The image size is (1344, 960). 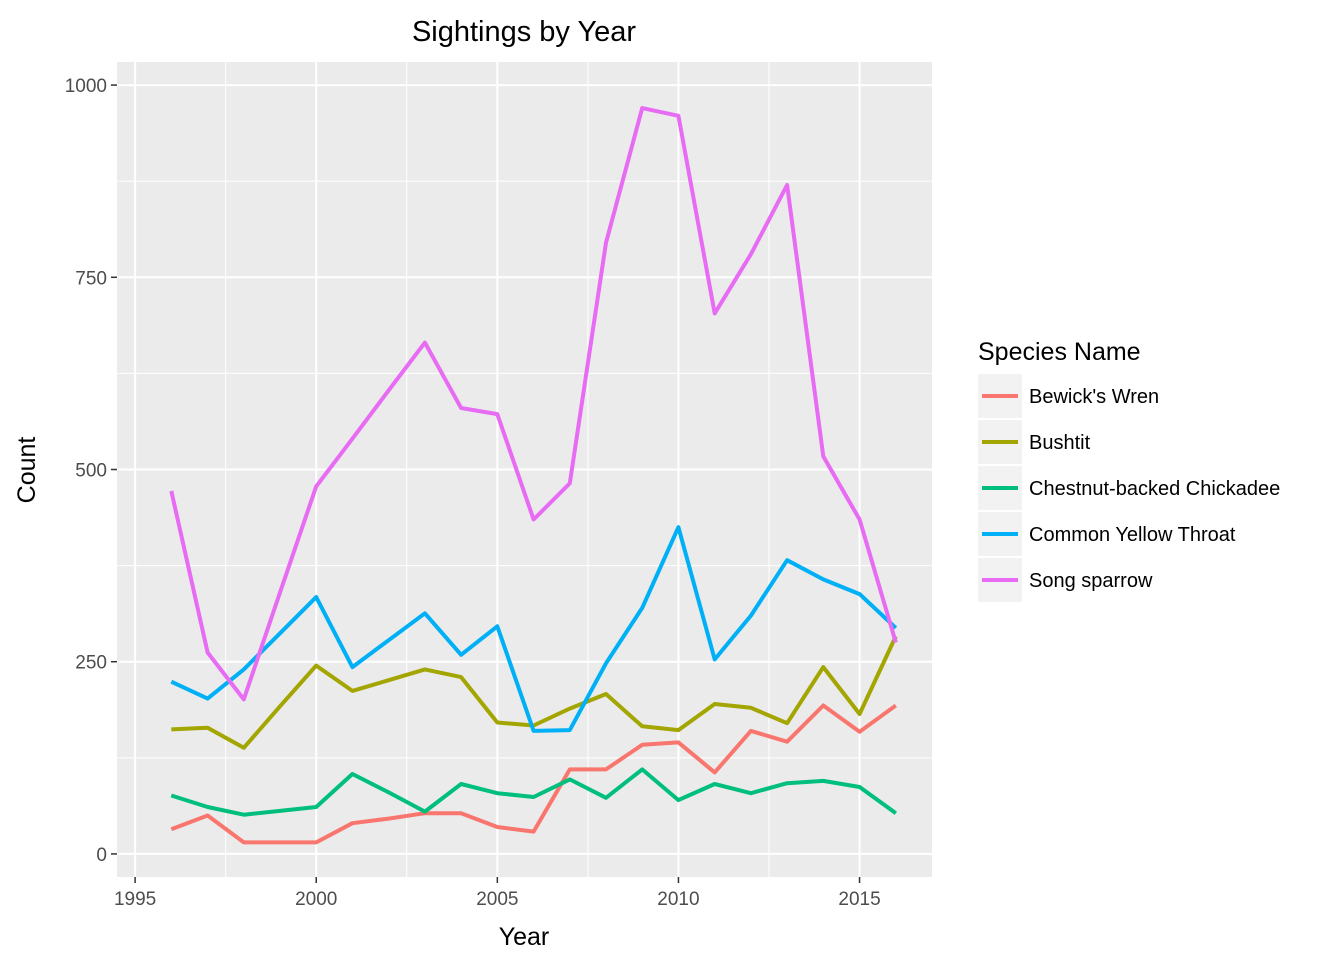 I want to click on legend-title: Species Name, so click(x=1059, y=352).